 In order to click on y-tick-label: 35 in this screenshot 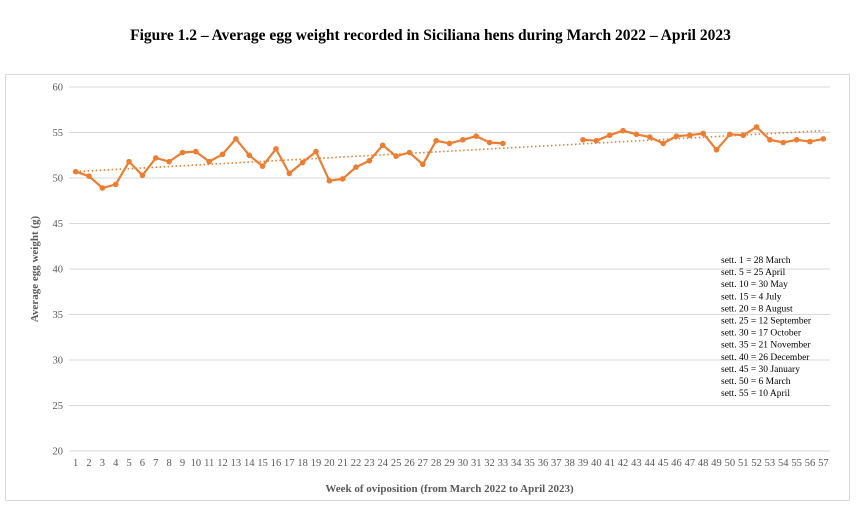, I will do `click(58, 315)`.